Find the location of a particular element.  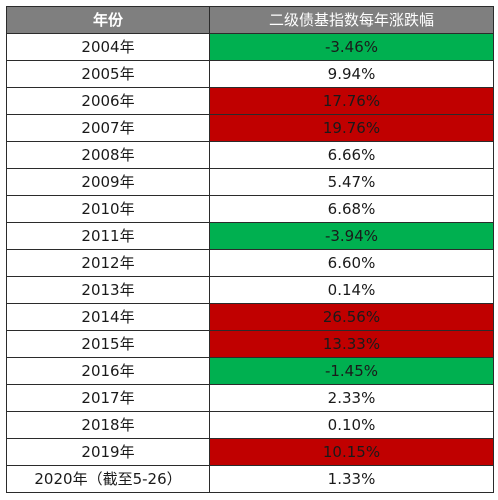

change-cell: 6.66% is located at coordinates (351, 155).